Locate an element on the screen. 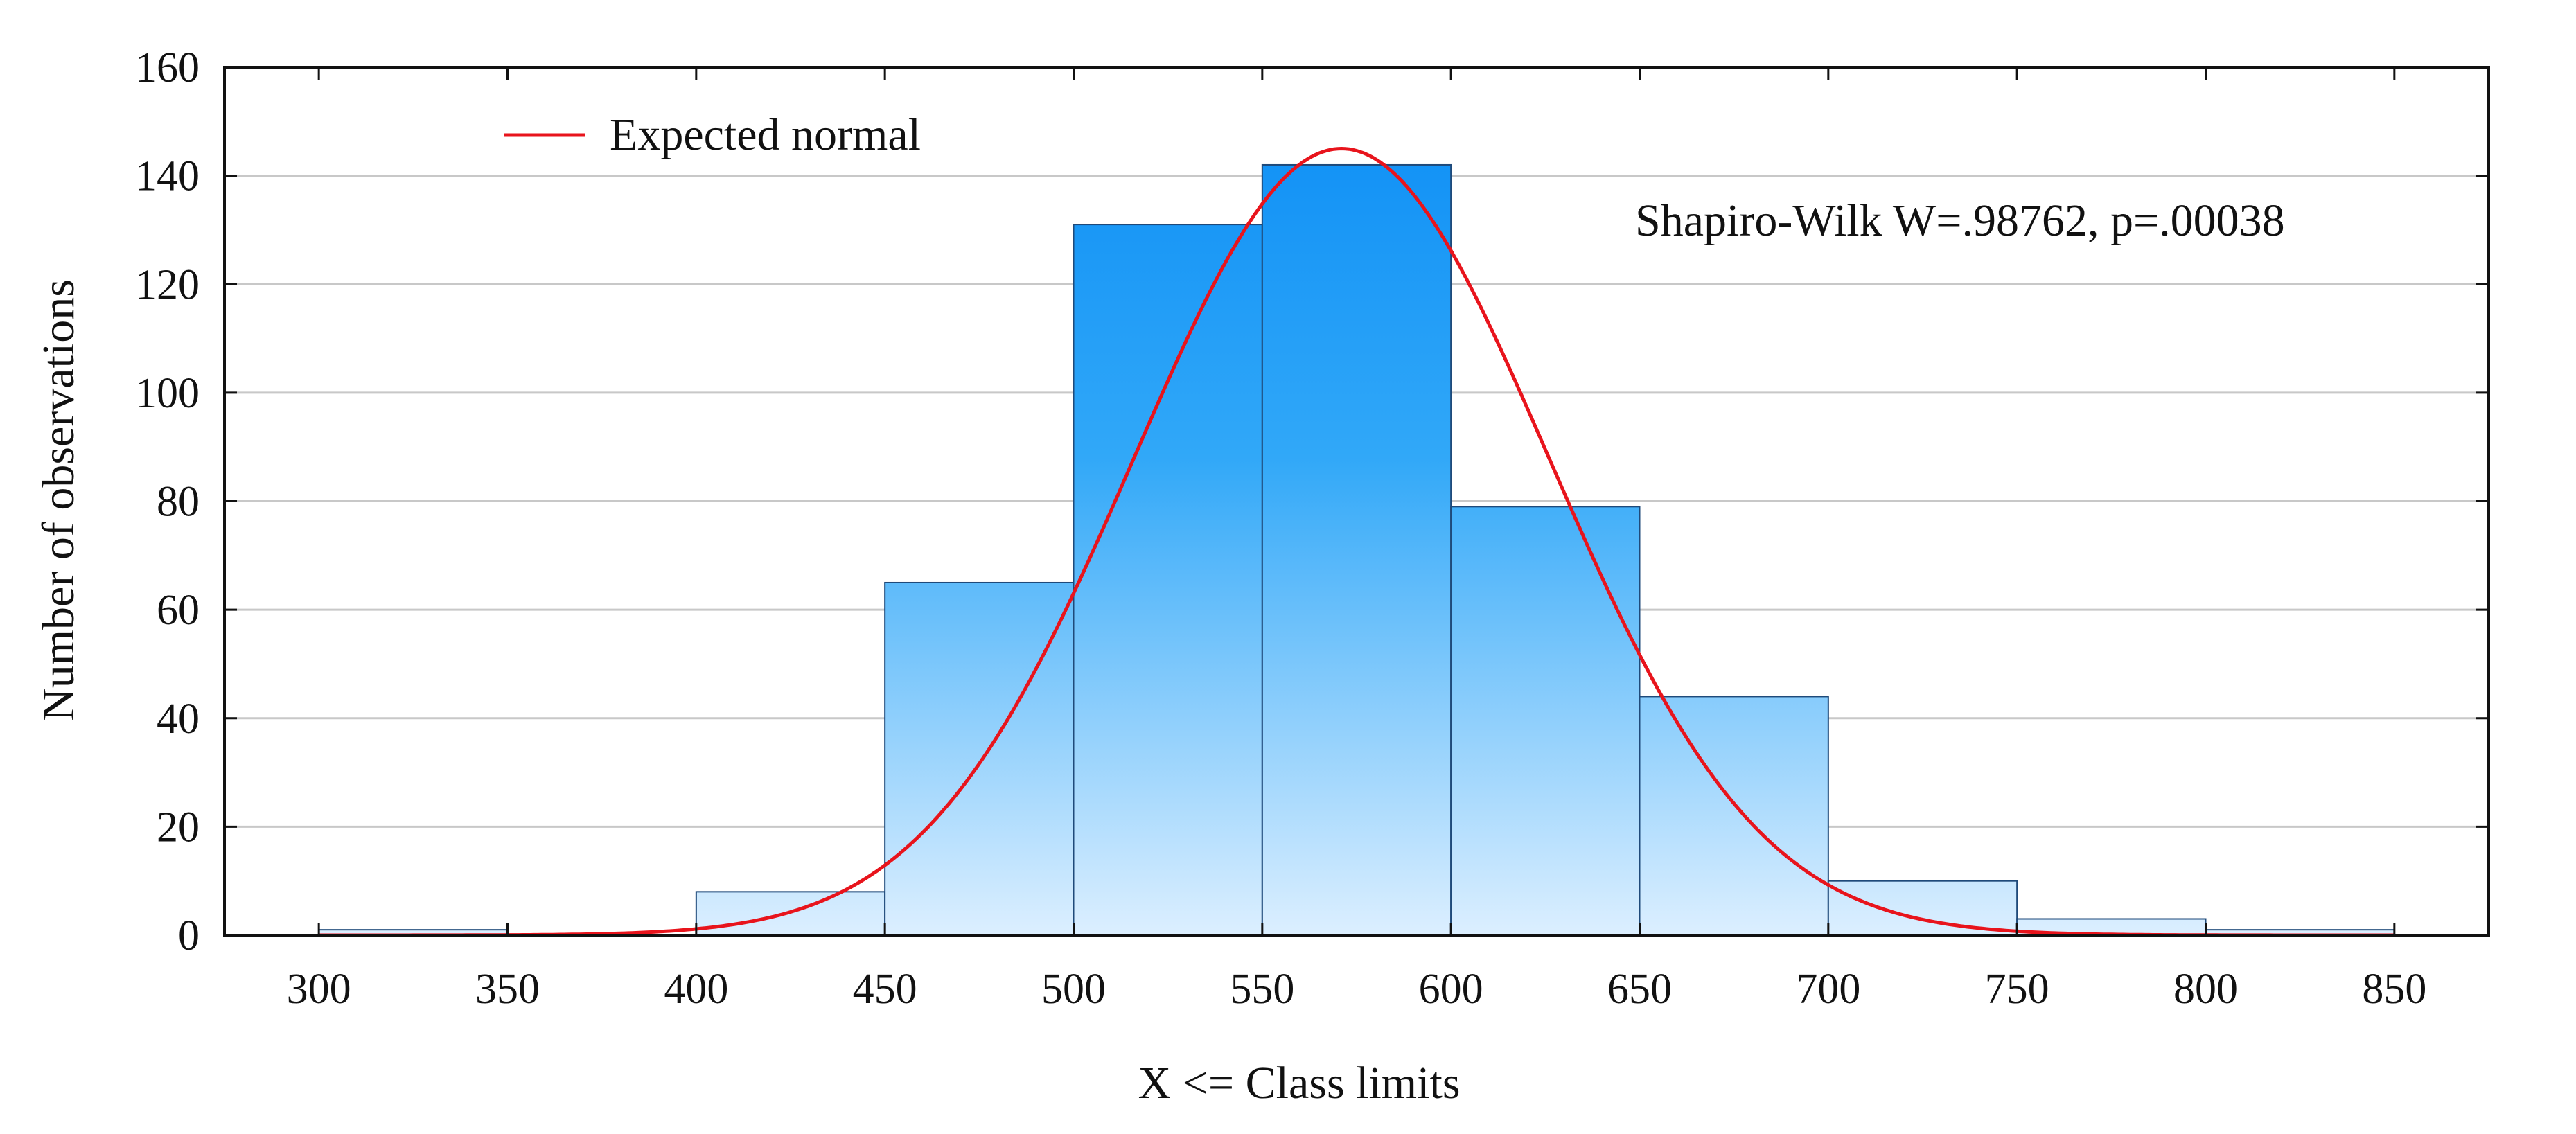 This screenshot has width=2576, height=1134. x-tick-label-300: 300 is located at coordinates (319, 989).